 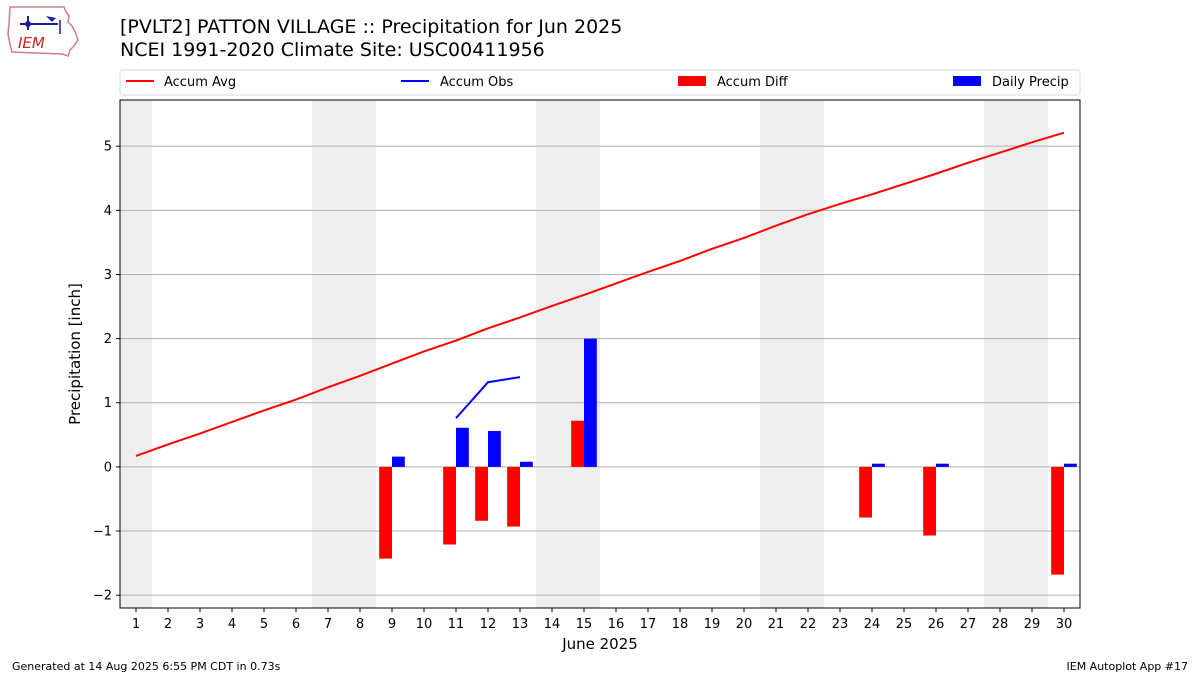 I want to click on x-tick-label: 30, so click(x=1064, y=624).